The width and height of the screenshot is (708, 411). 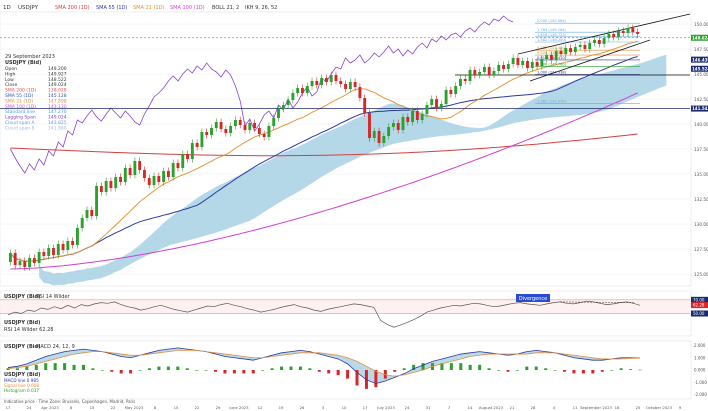 What do you see at coordinates (134, 407) in the screenshot?
I see `time-tick-label: May 2023` at bounding box center [134, 407].